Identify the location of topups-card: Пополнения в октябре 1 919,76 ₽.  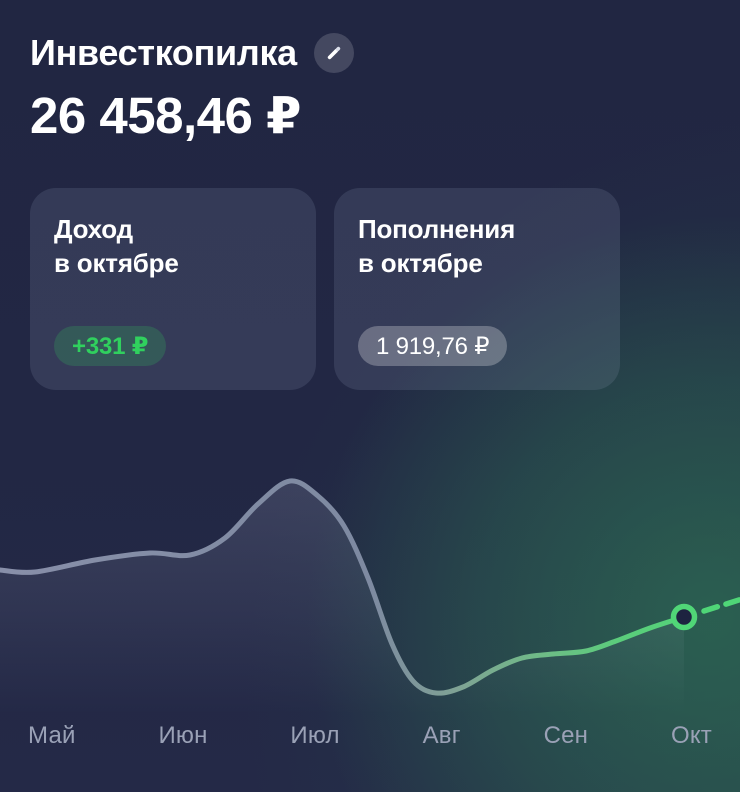
(477, 289).